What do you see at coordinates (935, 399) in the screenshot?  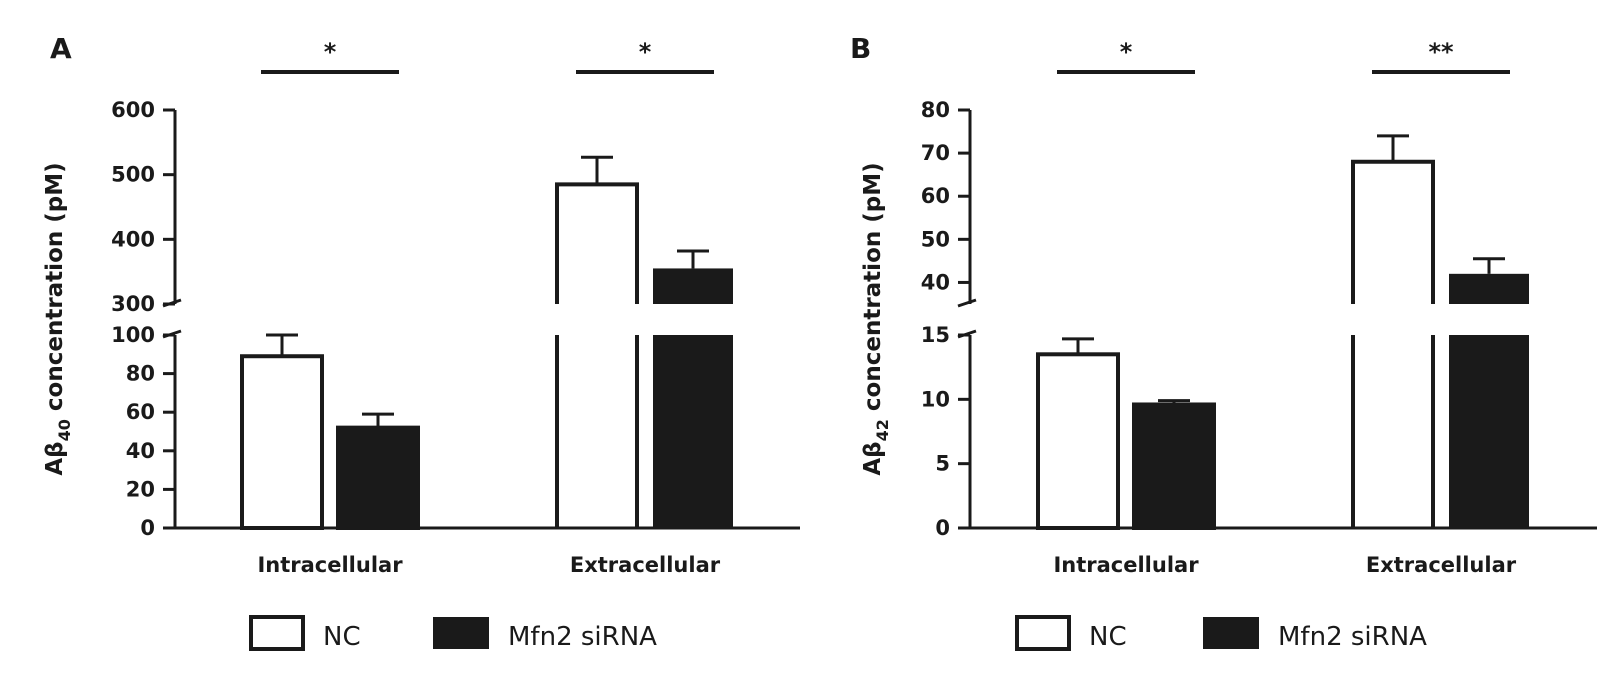 I see `y-tick-label: 10` at bounding box center [935, 399].